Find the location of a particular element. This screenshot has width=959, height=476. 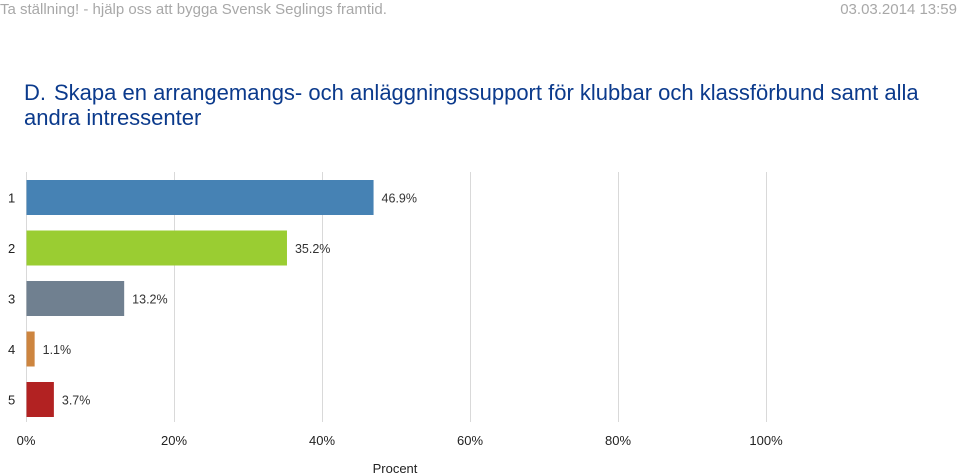

category-label: 2 is located at coordinates (11, 248).